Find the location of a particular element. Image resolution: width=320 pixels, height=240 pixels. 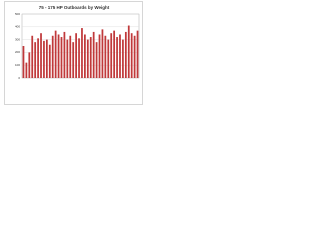

y-tick-label: 0 is located at coordinates (19, 78).